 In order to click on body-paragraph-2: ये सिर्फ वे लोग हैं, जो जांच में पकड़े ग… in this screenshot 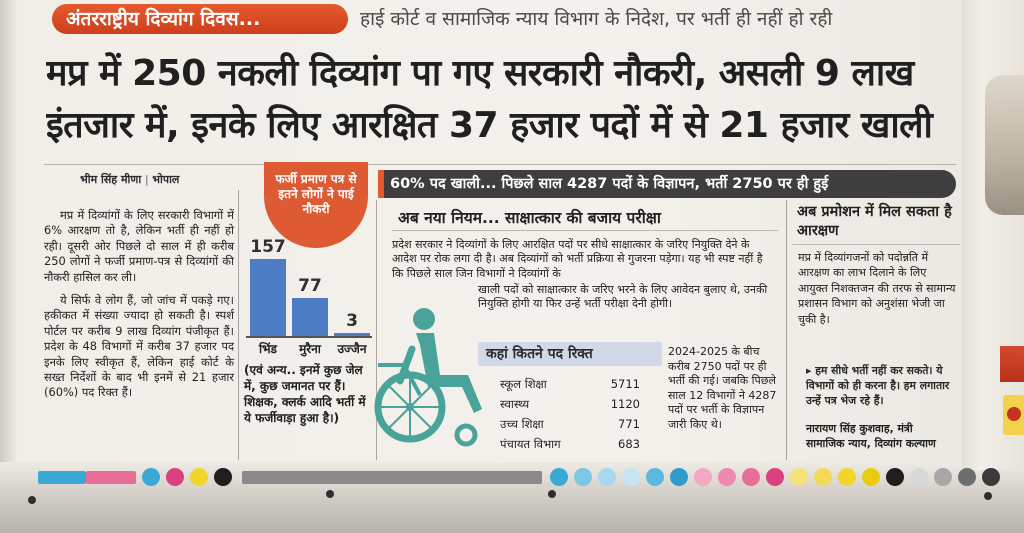, I will do `click(139, 346)`.